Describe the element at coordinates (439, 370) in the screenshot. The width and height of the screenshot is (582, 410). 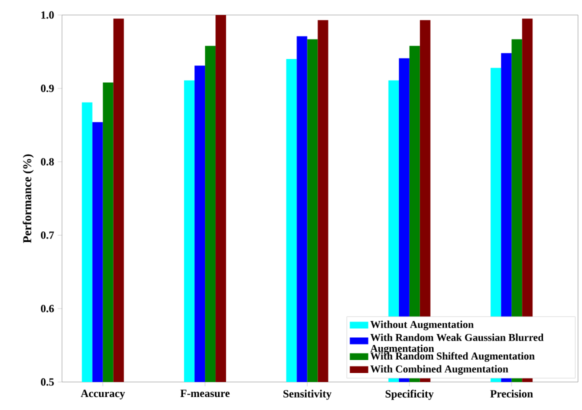
I see `legend-label: With Combined Augmentation` at that location.